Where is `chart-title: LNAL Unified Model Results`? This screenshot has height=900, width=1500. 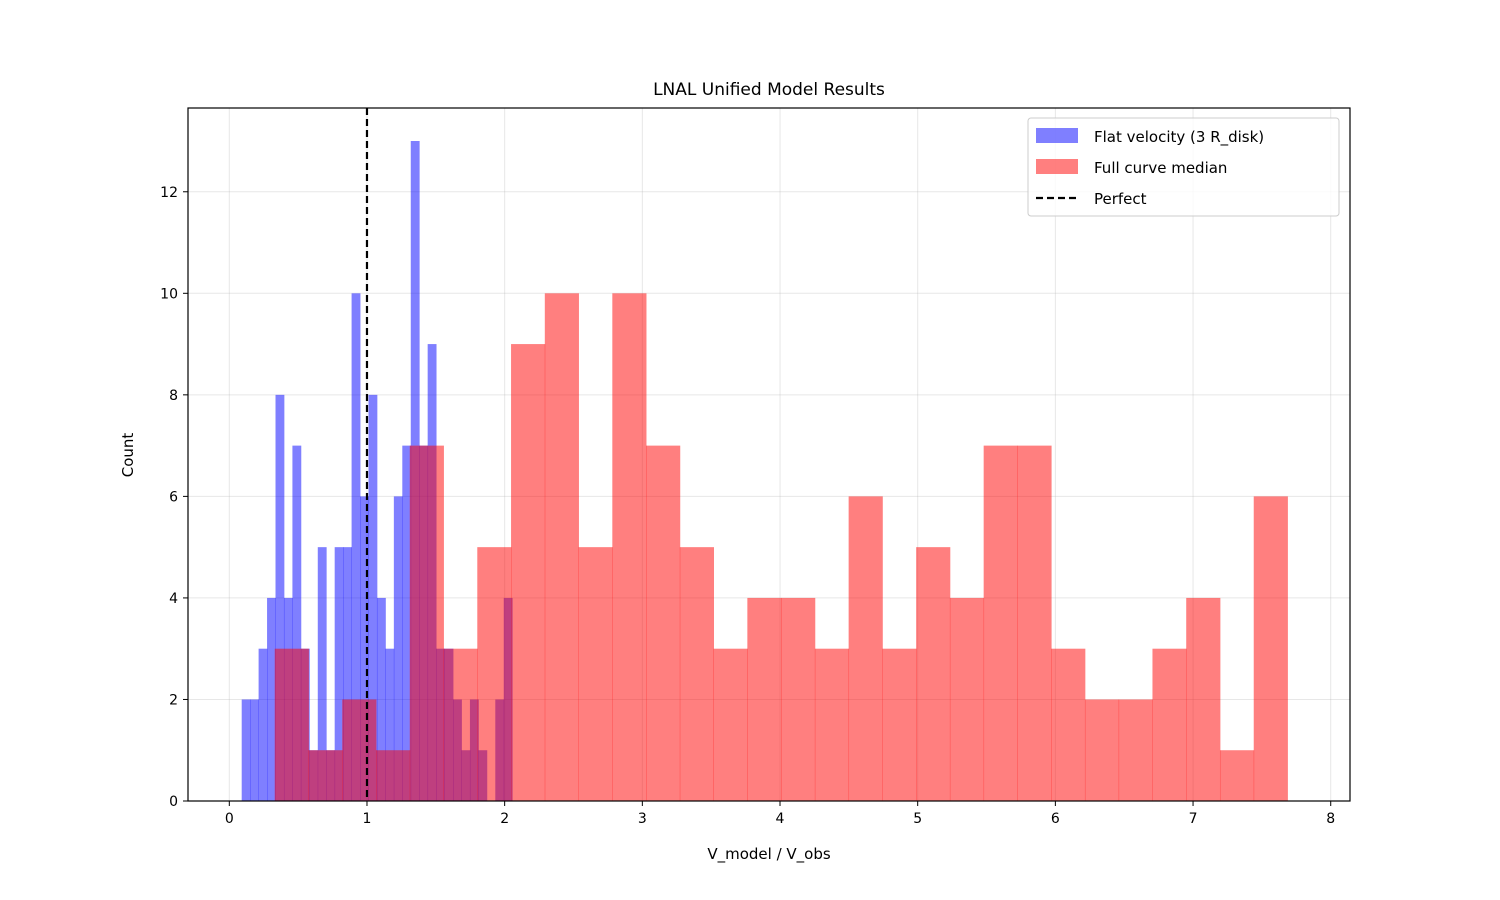
chart-title: LNAL Unified Model Results is located at coordinates (769, 90).